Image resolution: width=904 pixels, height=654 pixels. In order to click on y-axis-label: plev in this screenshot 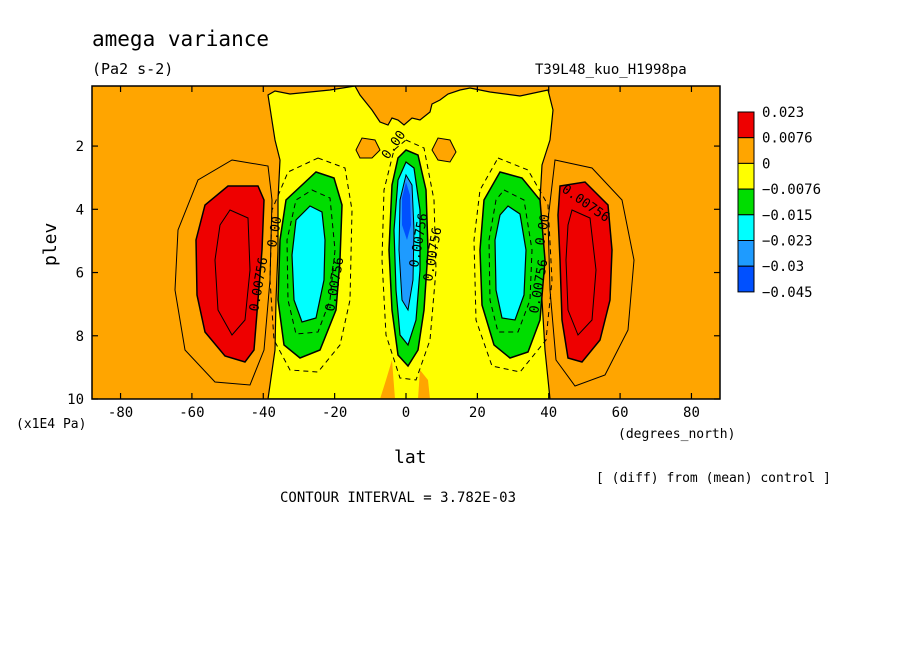, I will do `click(50, 244)`.